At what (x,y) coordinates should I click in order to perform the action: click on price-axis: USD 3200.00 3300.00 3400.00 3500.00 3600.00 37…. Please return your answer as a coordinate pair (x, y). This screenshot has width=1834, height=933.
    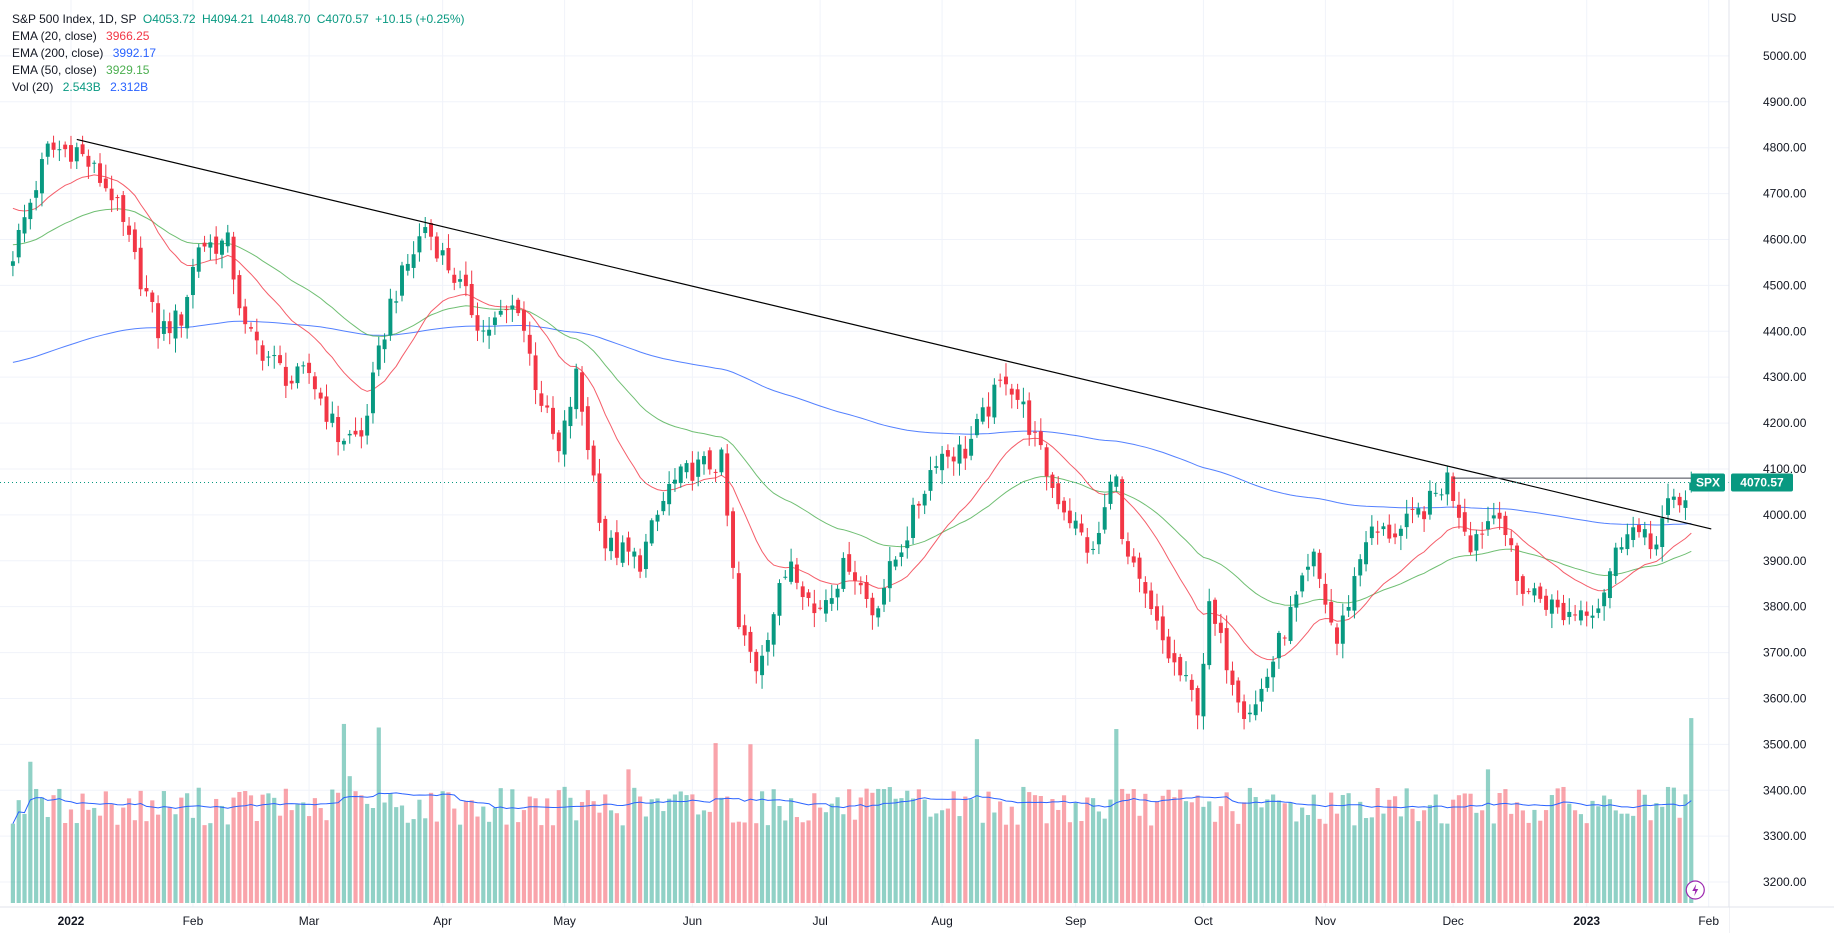
    Looking at the image, I should click on (1781, 466).